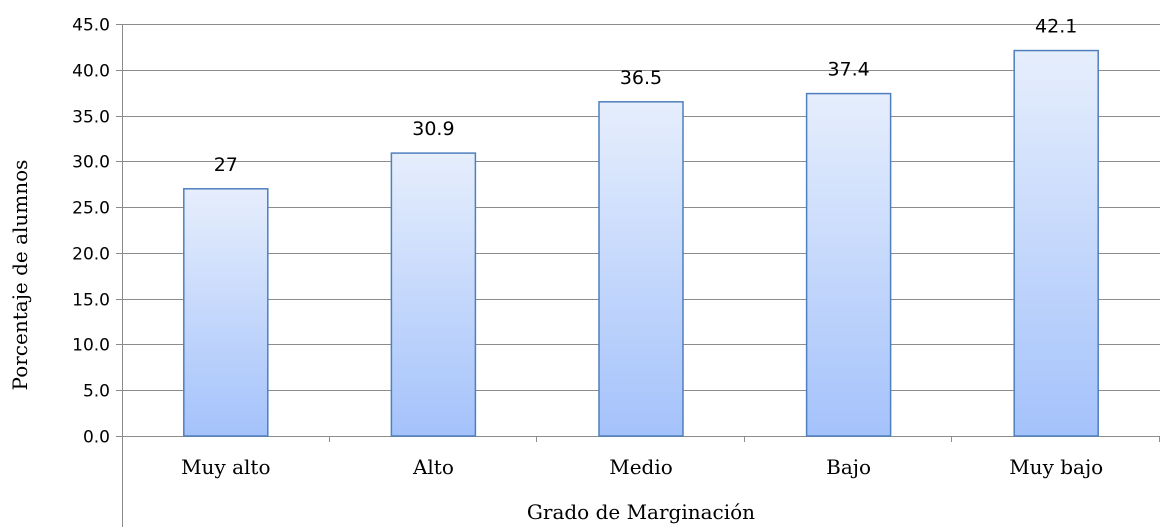  Describe the element at coordinates (848, 264) in the screenshot. I see `bar-bajo` at that location.